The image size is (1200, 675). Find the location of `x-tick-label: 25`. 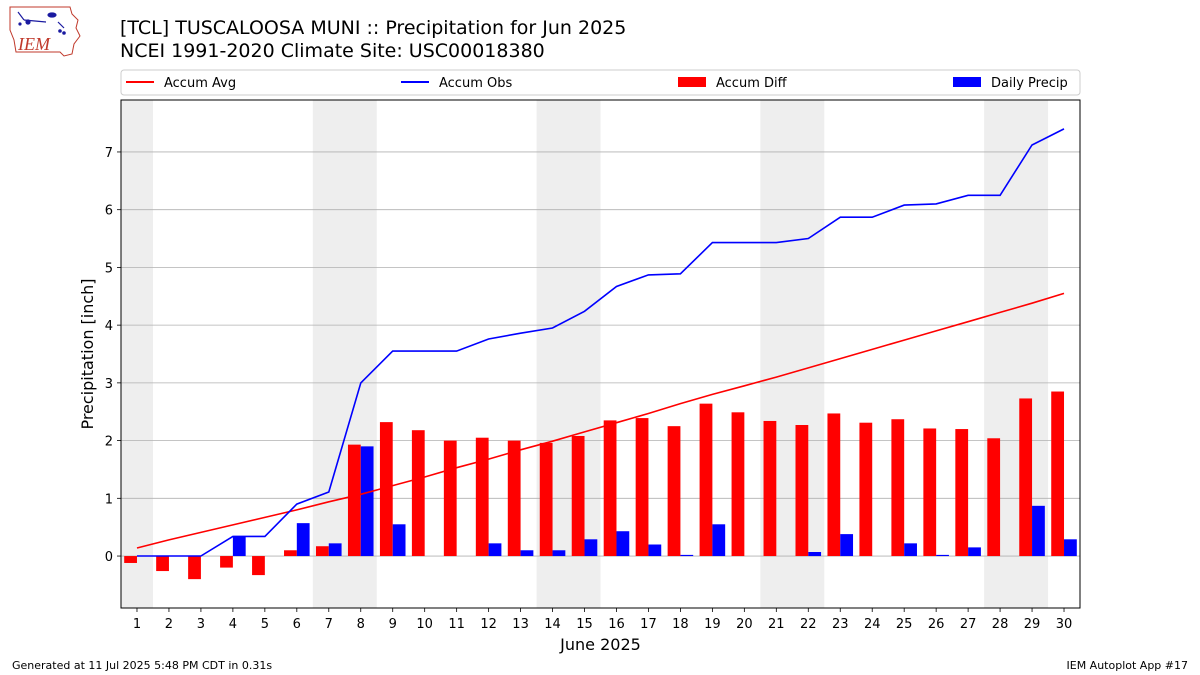

x-tick-label: 25 is located at coordinates (904, 624).